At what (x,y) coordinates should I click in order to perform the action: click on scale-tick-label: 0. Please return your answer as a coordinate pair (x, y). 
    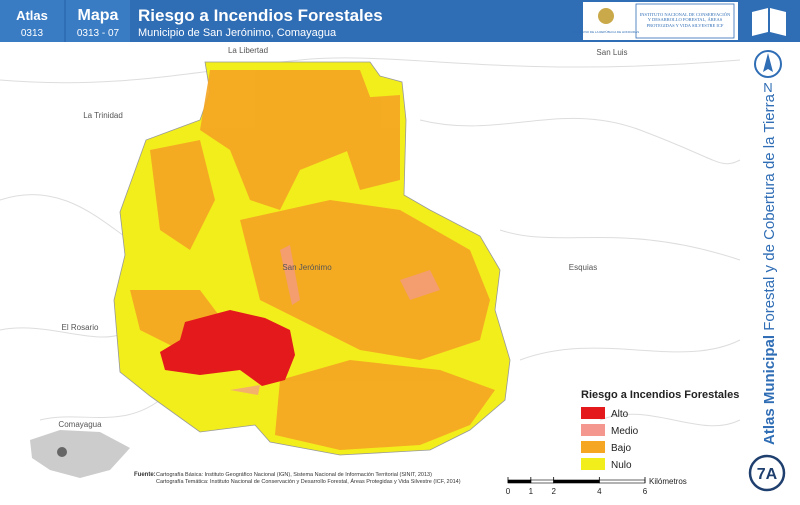
    Looking at the image, I should click on (508, 491).